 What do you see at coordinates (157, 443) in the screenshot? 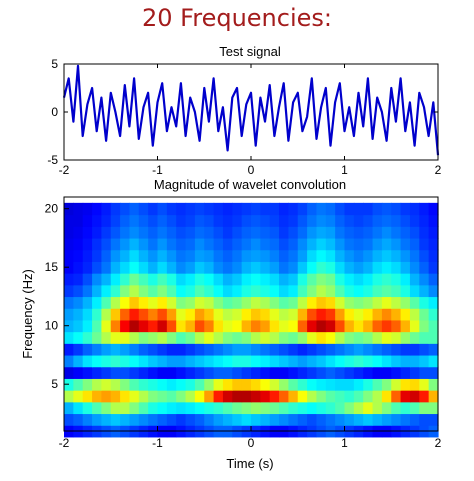
I see `heatmap-x-tick-label: -1` at bounding box center [157, 443].